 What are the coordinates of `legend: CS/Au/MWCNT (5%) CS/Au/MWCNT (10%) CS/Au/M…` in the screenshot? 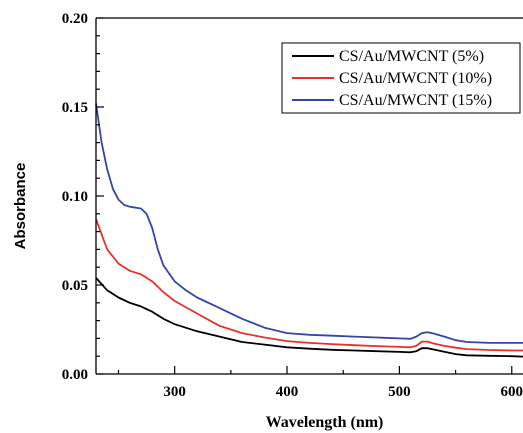 It's located at (401, 78).